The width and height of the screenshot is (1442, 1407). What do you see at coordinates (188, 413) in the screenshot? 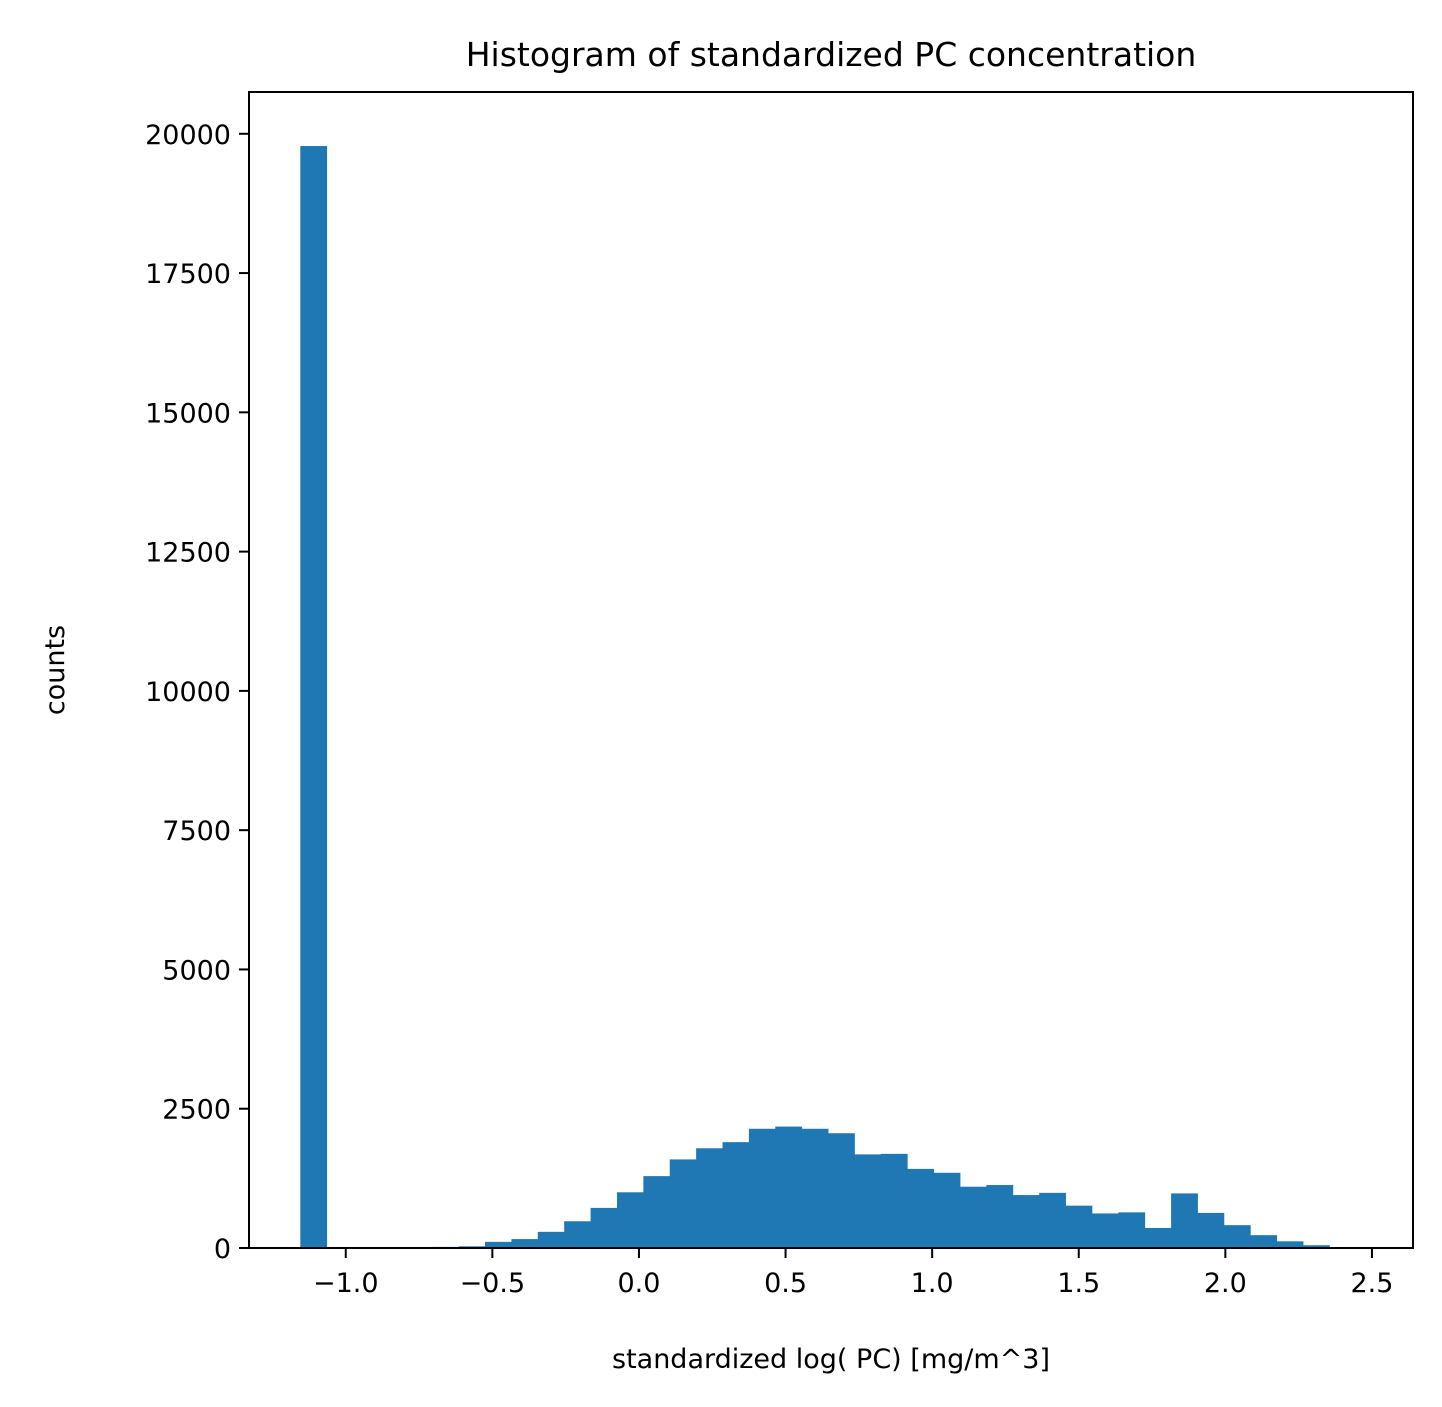
I see `y-tick-label: 15000` at bounding box center [188, 413].